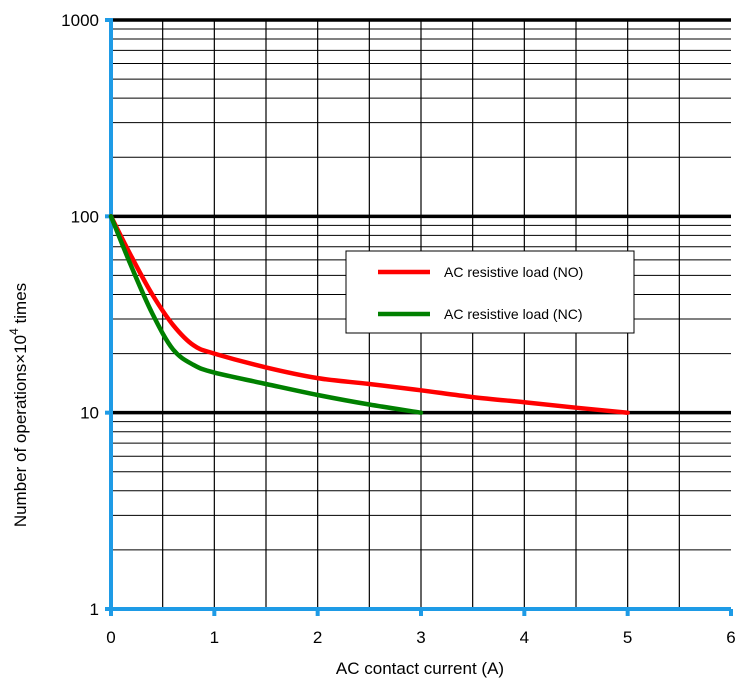  I want to click on x-tick-label: 3, so click(420, 637).